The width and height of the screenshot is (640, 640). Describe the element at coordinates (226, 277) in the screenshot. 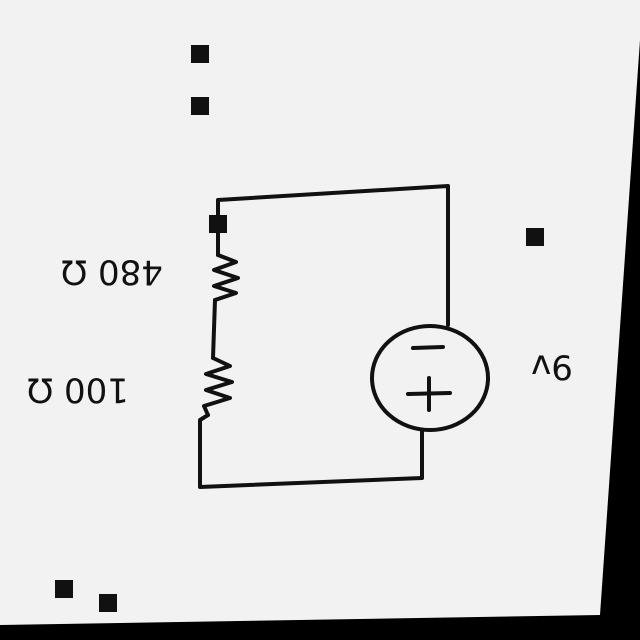

I see `resistor-top` at that location.